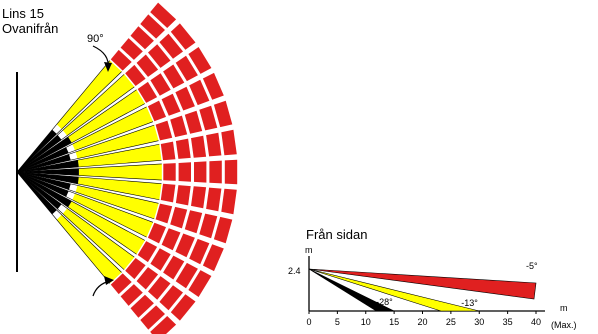  I want to click on side-beam-angle-label: -13°, so click(469, 303).